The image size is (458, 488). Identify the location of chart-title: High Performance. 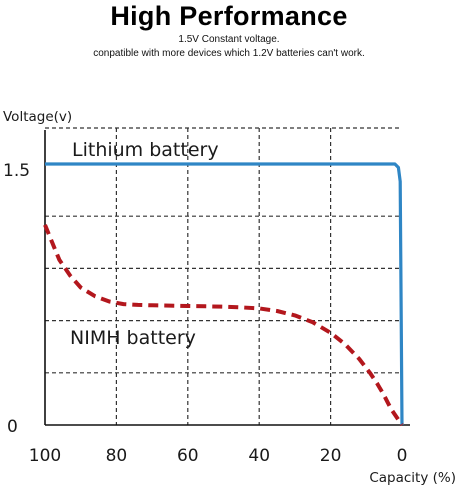
(229, 16).